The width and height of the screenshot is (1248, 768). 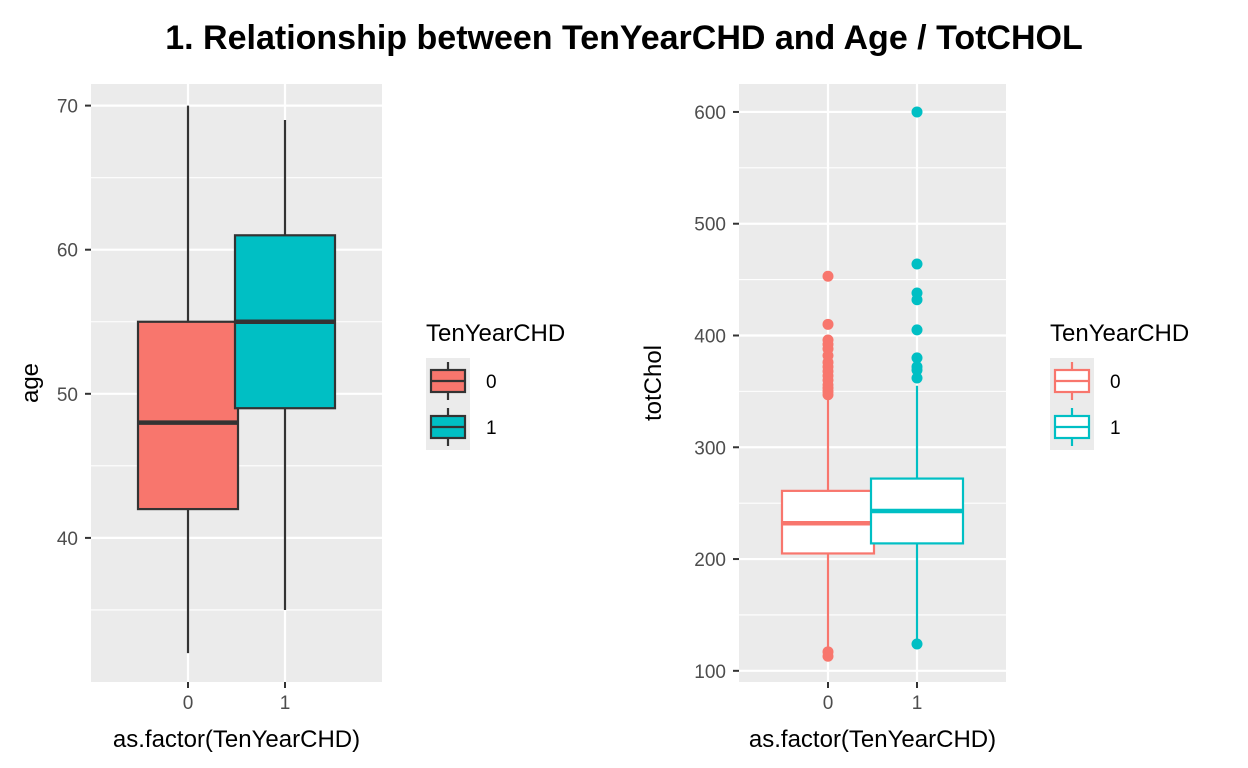 I want to click on age-box, so click(x=188, y=415).